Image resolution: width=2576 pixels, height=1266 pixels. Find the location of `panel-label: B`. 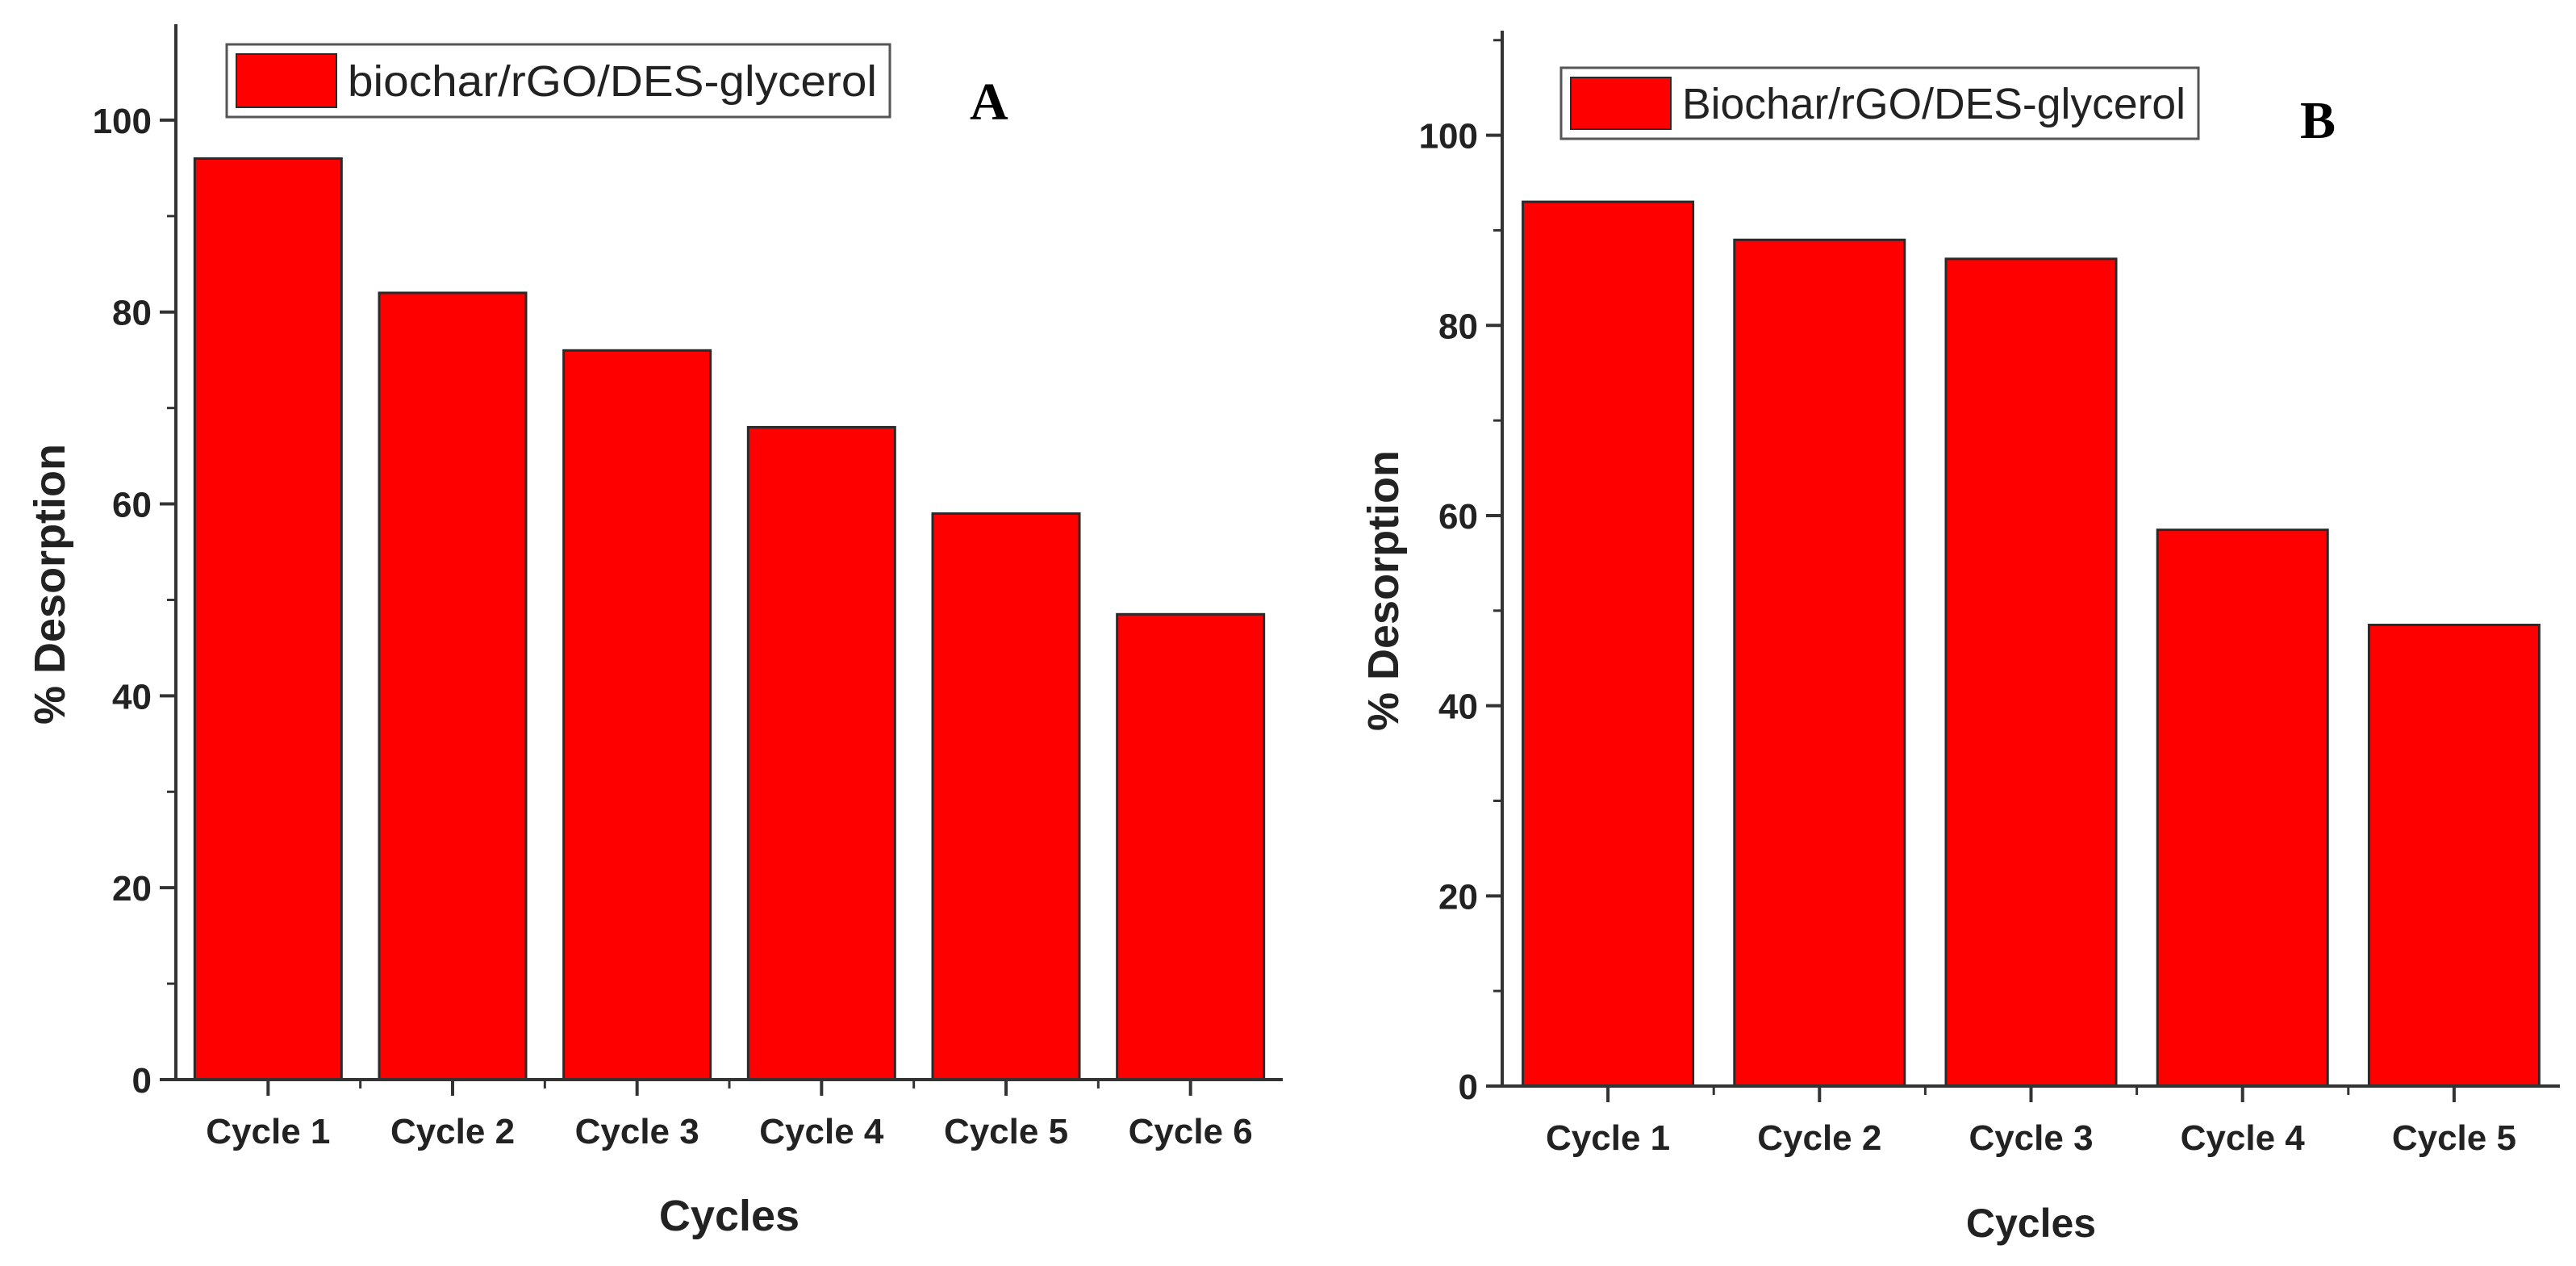

panel-label: B is located at coordinates (2318, 120).